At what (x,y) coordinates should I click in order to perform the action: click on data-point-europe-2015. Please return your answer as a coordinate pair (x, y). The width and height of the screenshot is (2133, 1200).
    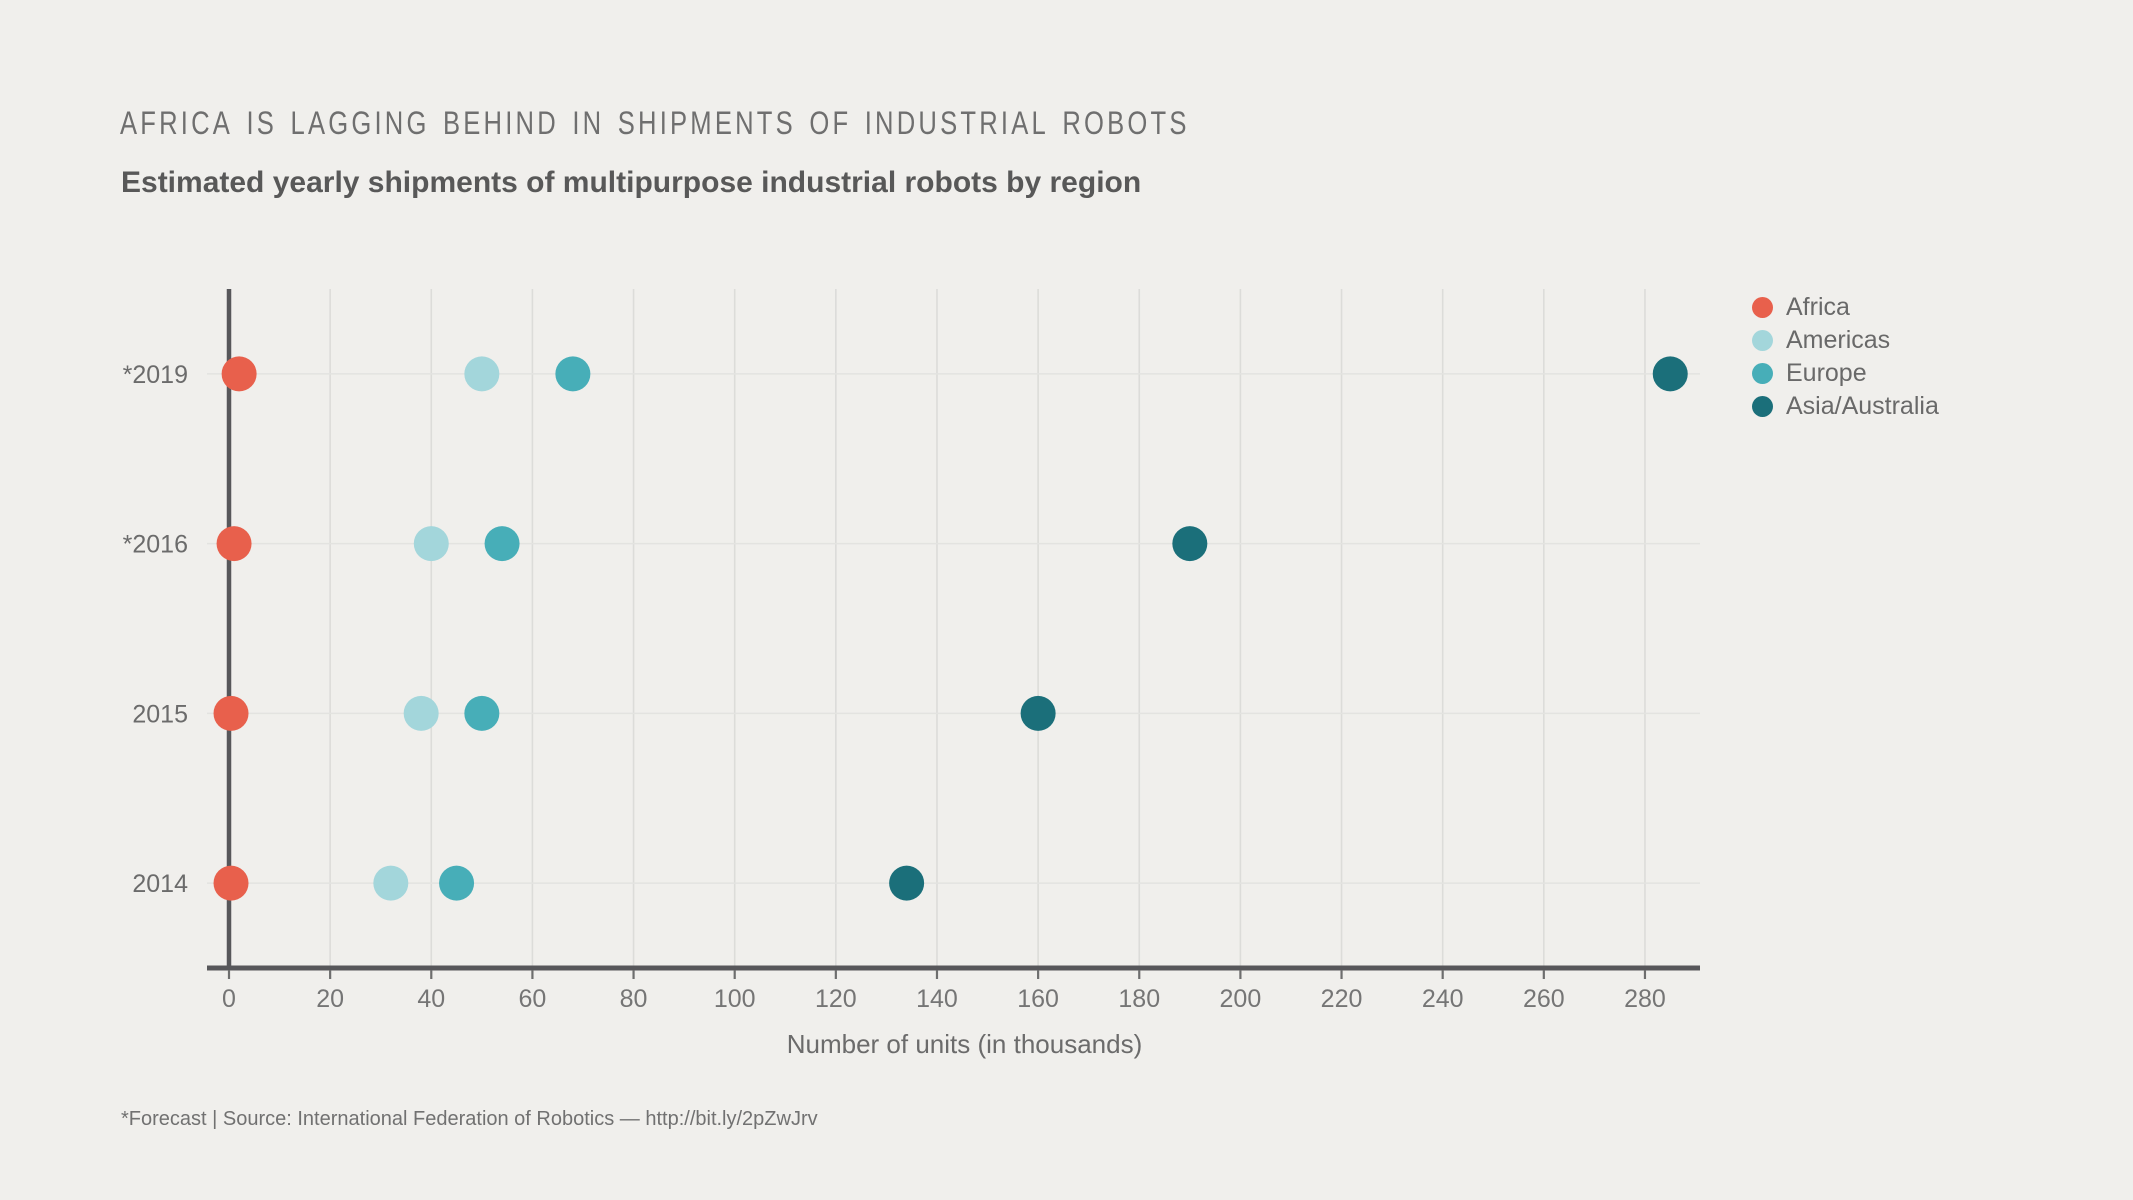
    Looking at the image, I should click on (482, 713).